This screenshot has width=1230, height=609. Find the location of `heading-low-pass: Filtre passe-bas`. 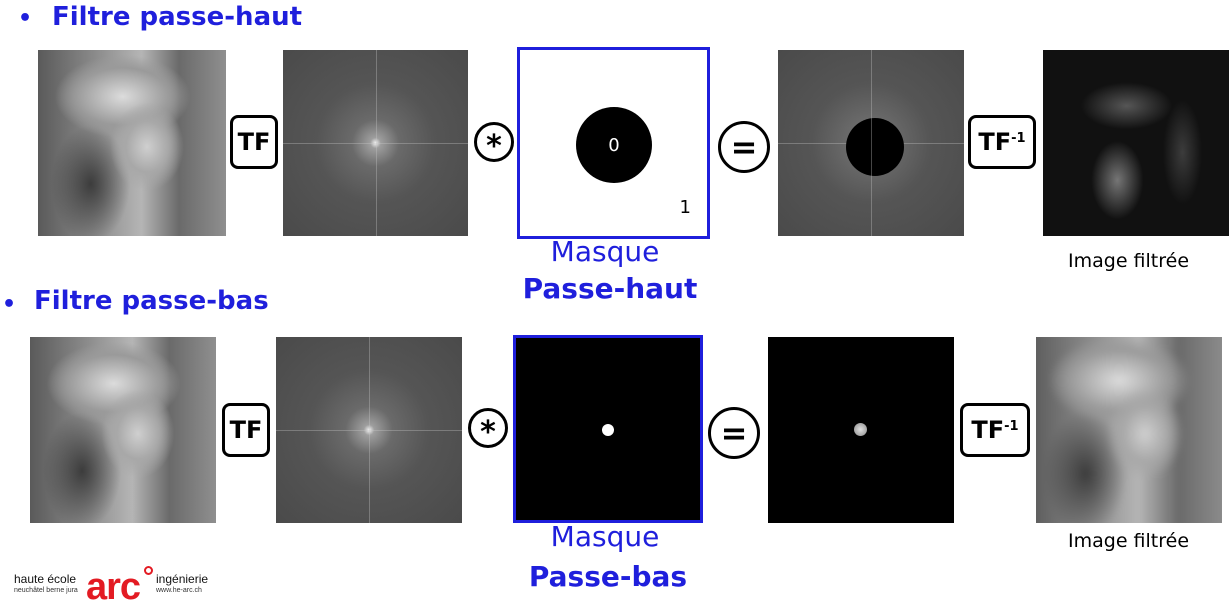

heading-low-pass: Filtre passe-bas is located at coordinates (151, 301).